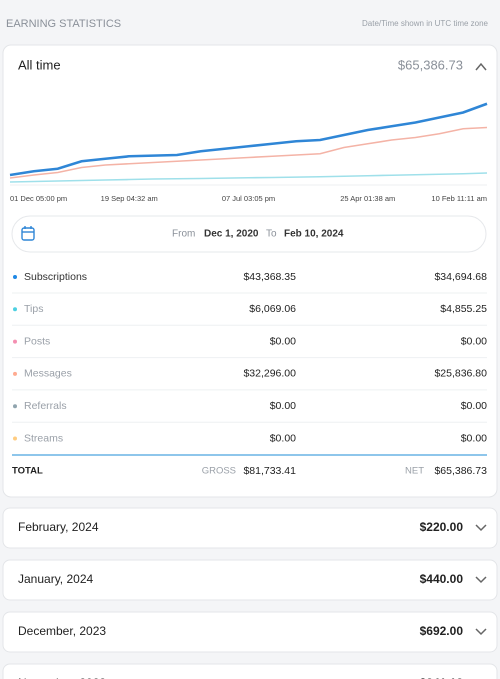 Image resolution: width=500 pixels, height=679 pixels. What do you see at coordinates (45, 406) in the screenshot?
I see `row-name: Referrals` at bounding box center [45, 406].